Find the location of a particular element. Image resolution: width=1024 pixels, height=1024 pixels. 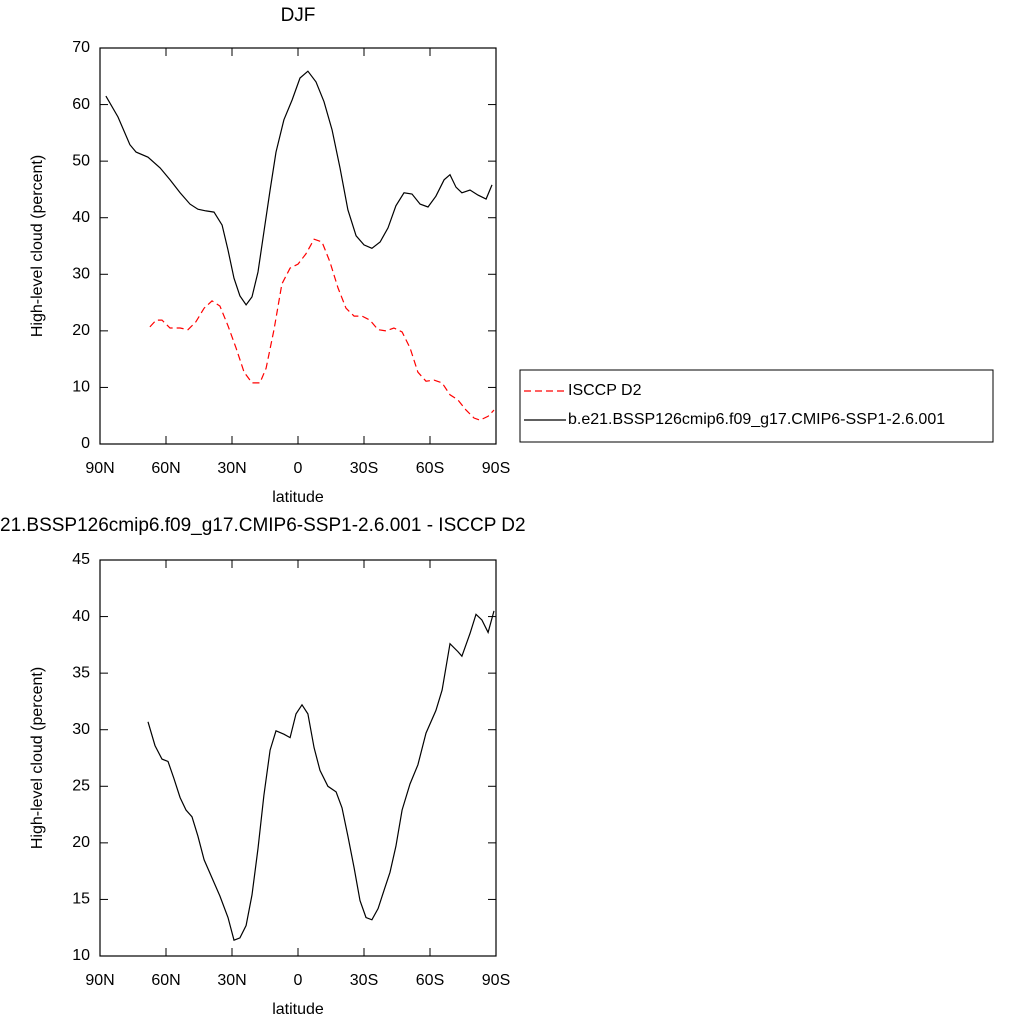

legend-box is located at coordinates (756, 406).